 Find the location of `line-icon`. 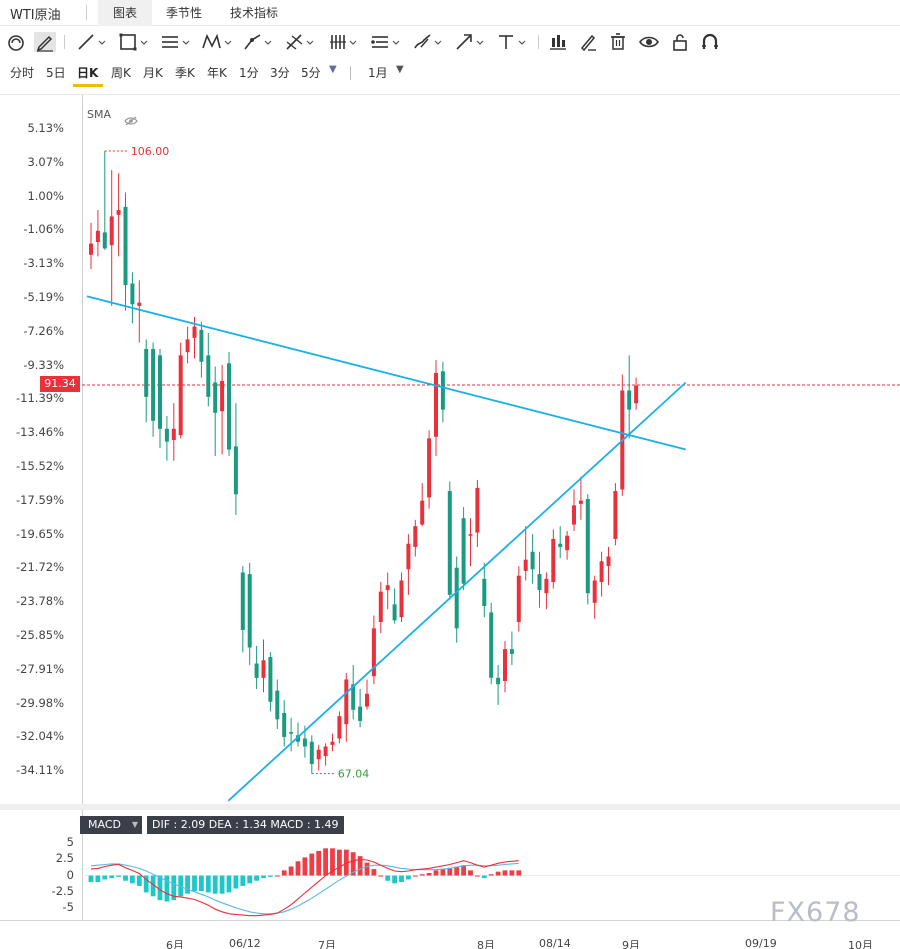

line-icon is located at coordinates (93, 42).